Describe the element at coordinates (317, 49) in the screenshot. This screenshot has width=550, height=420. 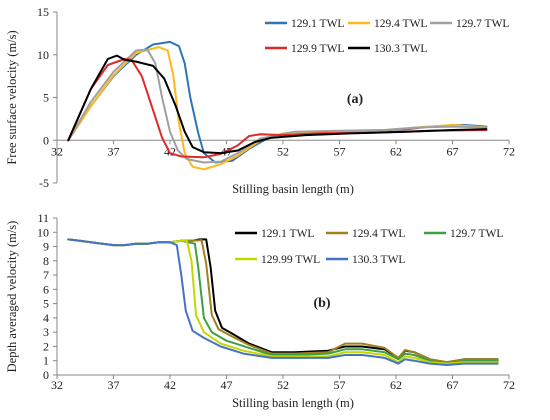
I see `legend-label: 129.9 TWL` at that location.